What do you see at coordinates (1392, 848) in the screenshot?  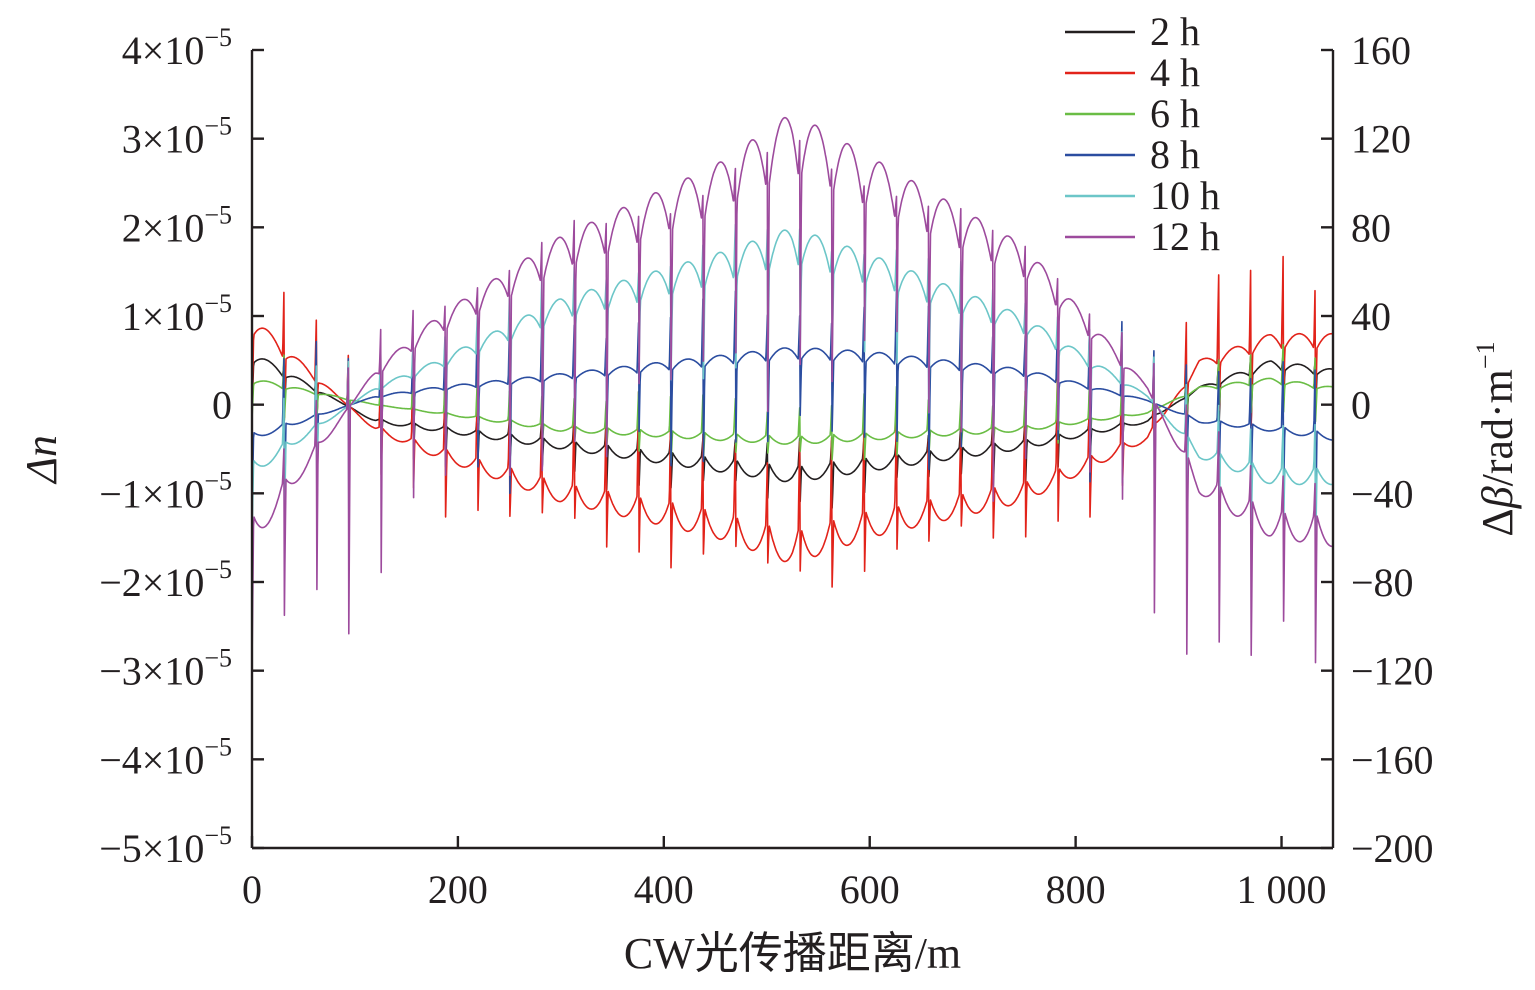 I see `right-y-tick-label: −200` at bounding box center [1392, 848].